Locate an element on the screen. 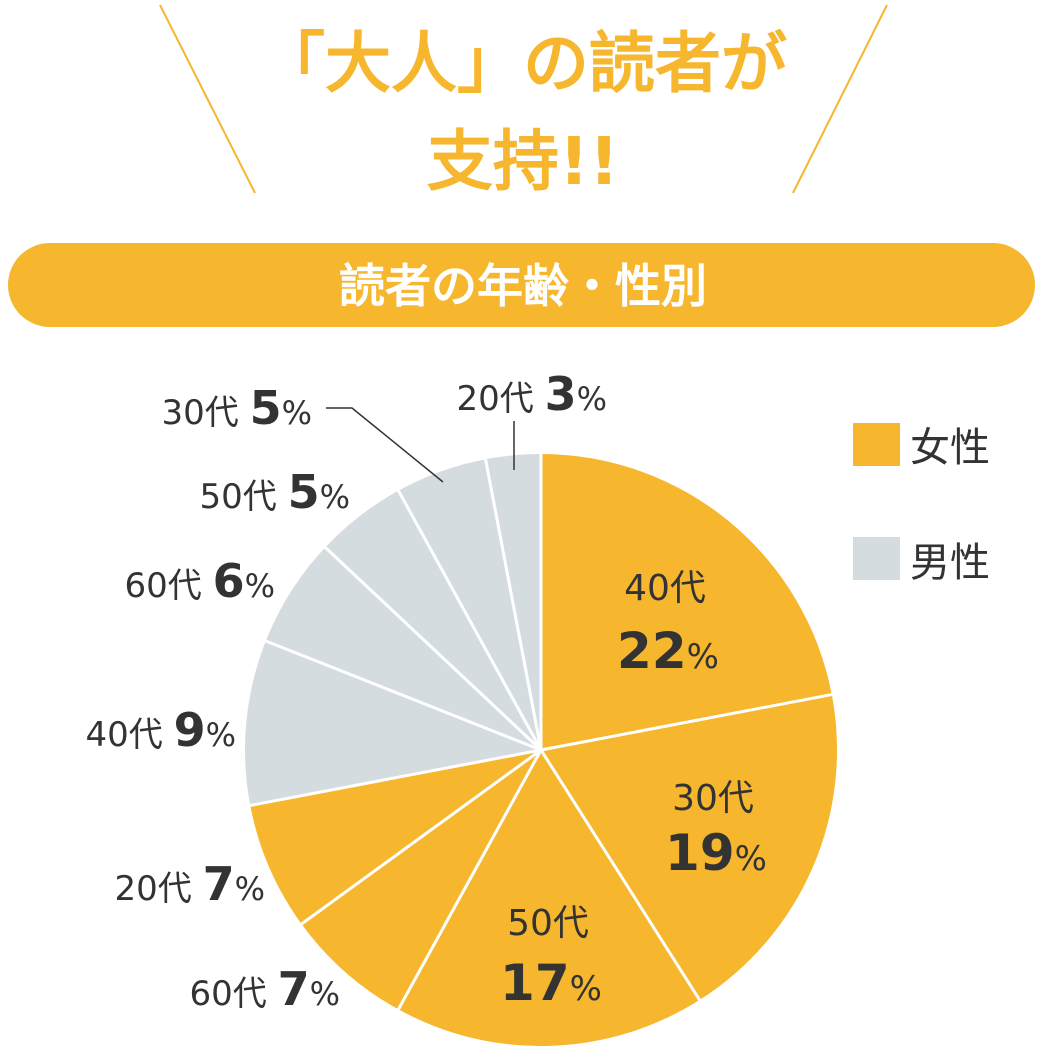  slice-label: 20代 3% is located at coordinates (532, 394).